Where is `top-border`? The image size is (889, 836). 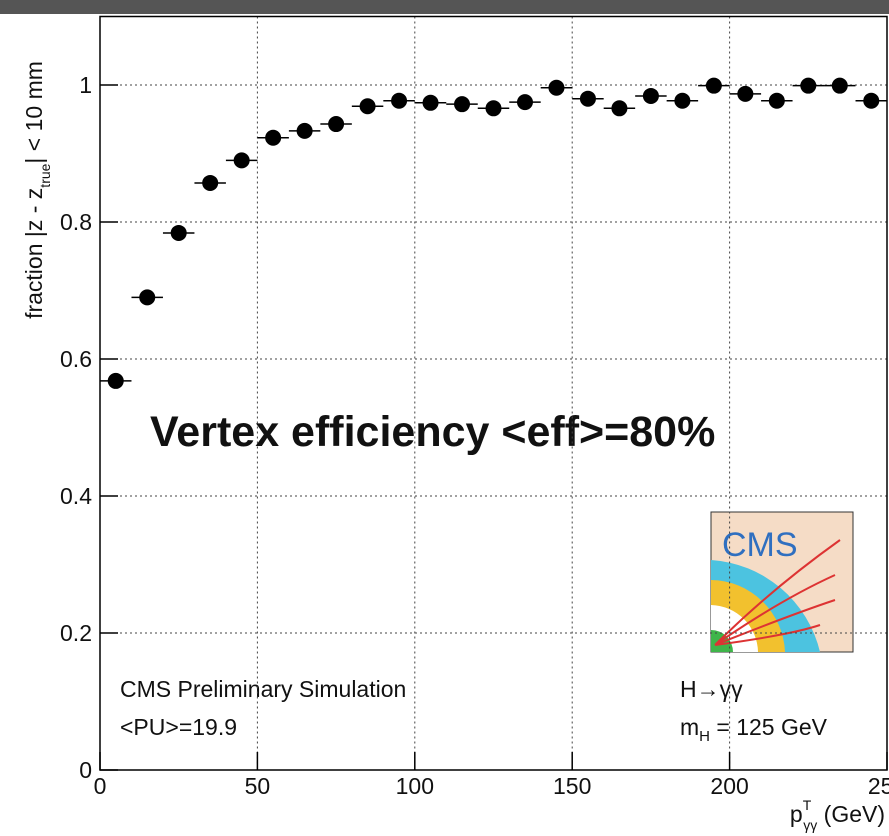
top-border is located at coordinates (444, 7).